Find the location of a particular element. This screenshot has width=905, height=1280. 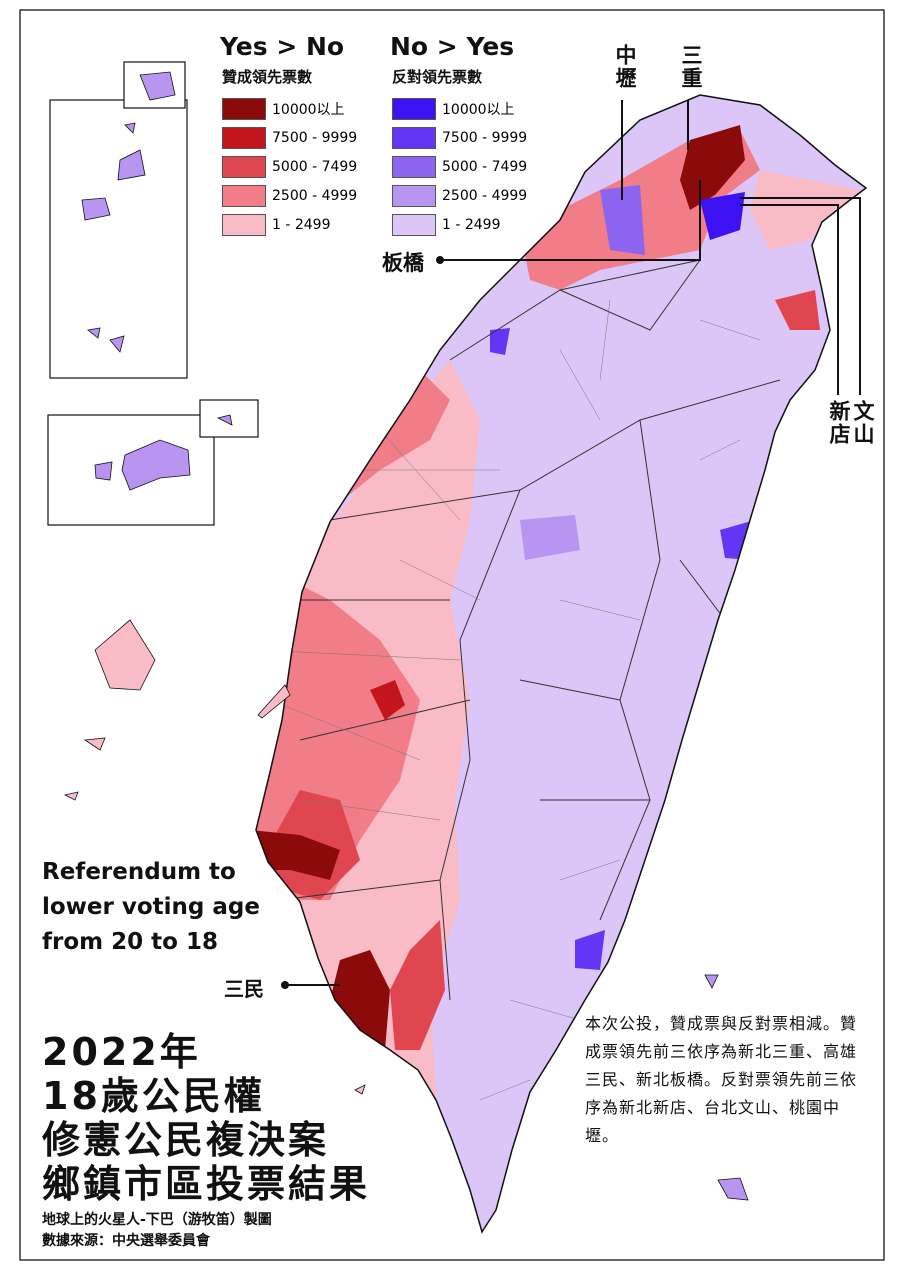

place-label: 板橋 is located at coordinates (403, 263).